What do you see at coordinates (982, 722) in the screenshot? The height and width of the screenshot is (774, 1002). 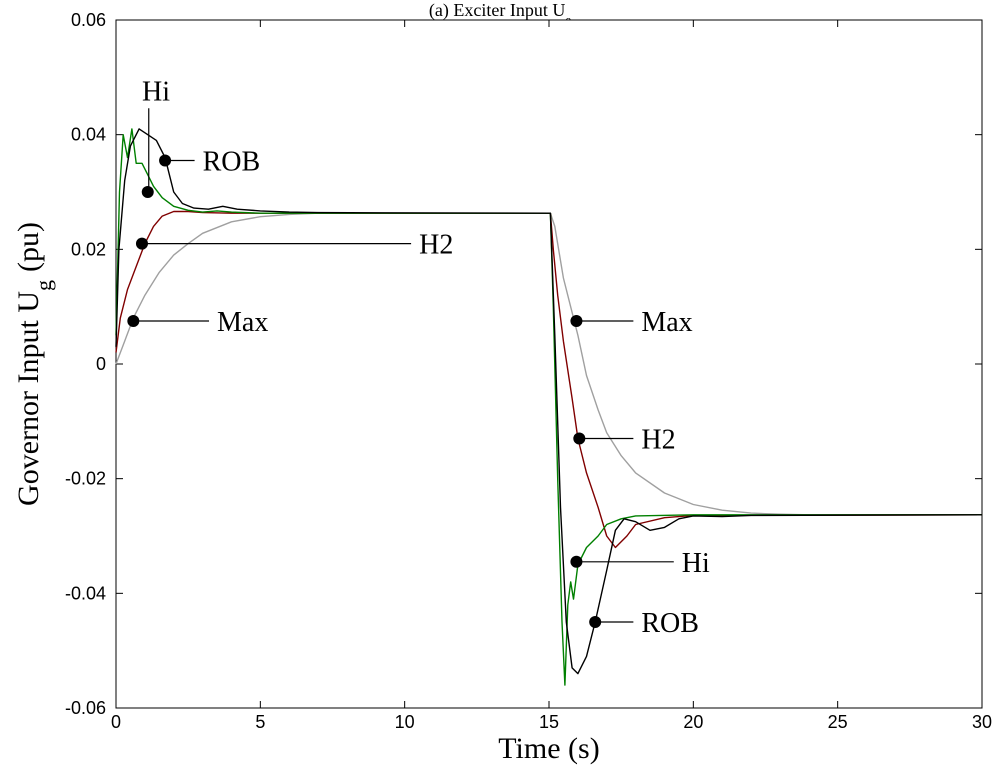 I see `x-tick-label: 30` at bounding box center [982, 722].